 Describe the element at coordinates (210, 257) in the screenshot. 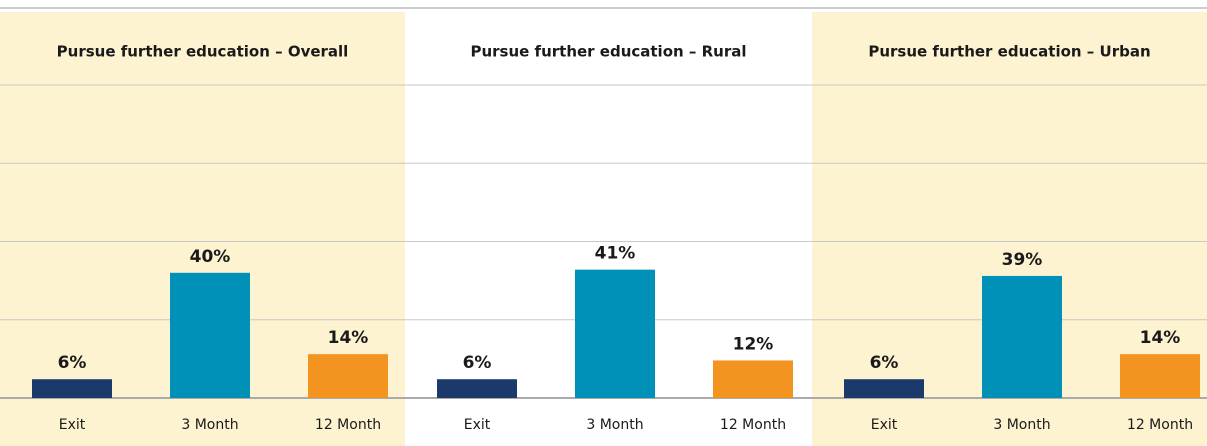

I see `value-label: 40%` at that location.